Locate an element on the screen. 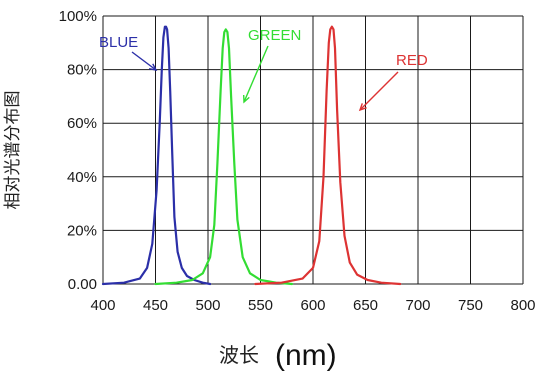 This screenshot has height=381, width=541. x-tick-labels: 400 450 500 550 600 650 700 750 800 is located at coordinates (312, 305).